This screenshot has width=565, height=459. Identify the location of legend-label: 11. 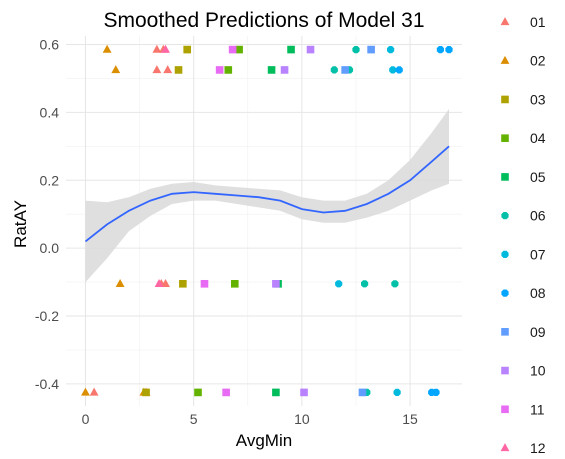
(537, 409).